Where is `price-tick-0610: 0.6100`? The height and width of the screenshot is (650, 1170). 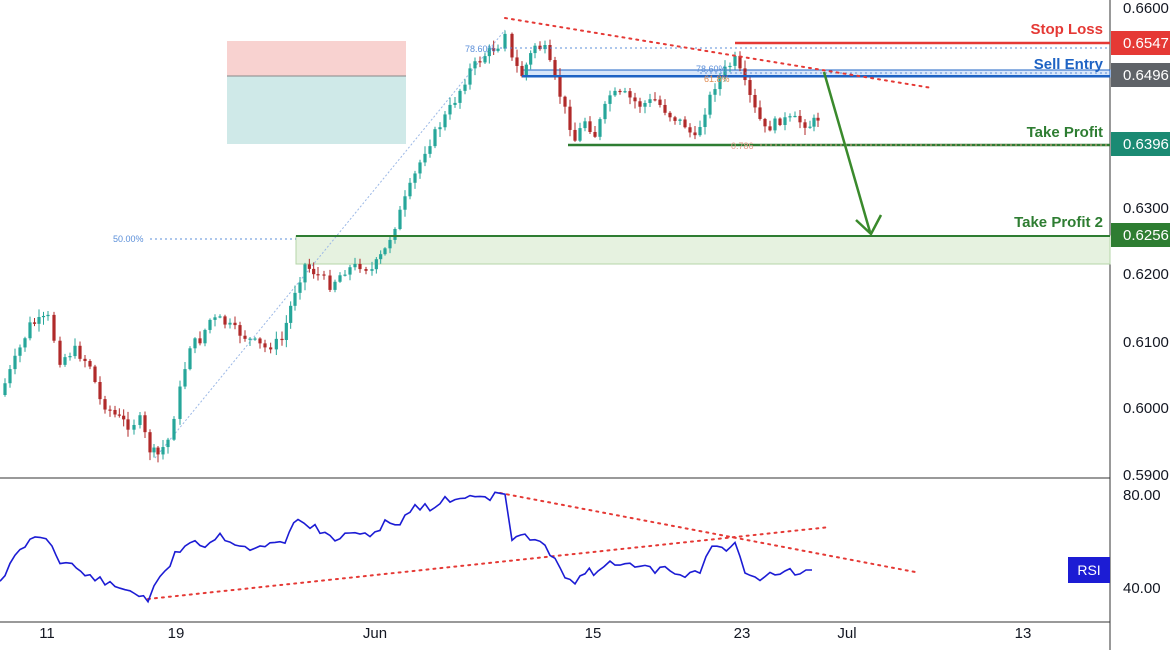 price-tick-0610: 0.6100 is located at coordinates (1146, 342).